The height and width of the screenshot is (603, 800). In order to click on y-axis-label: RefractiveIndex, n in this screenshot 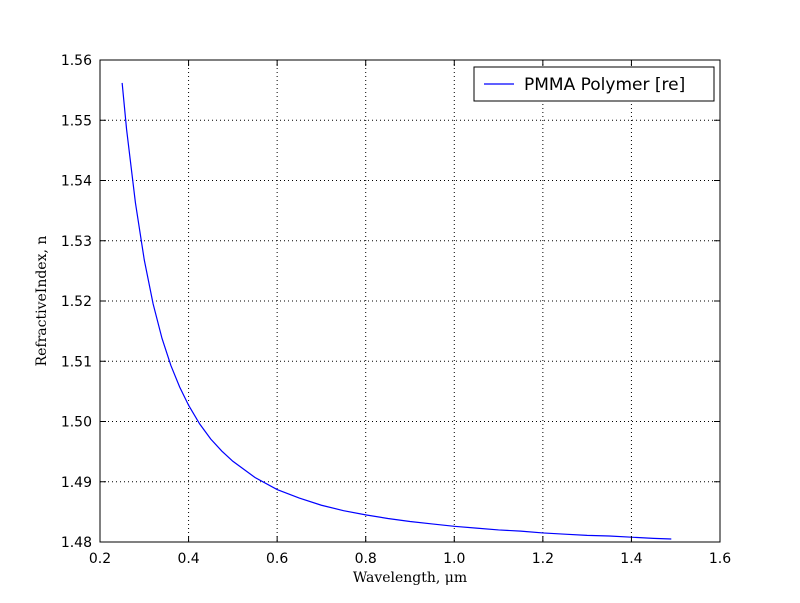, I will do `click(42, 301)`.